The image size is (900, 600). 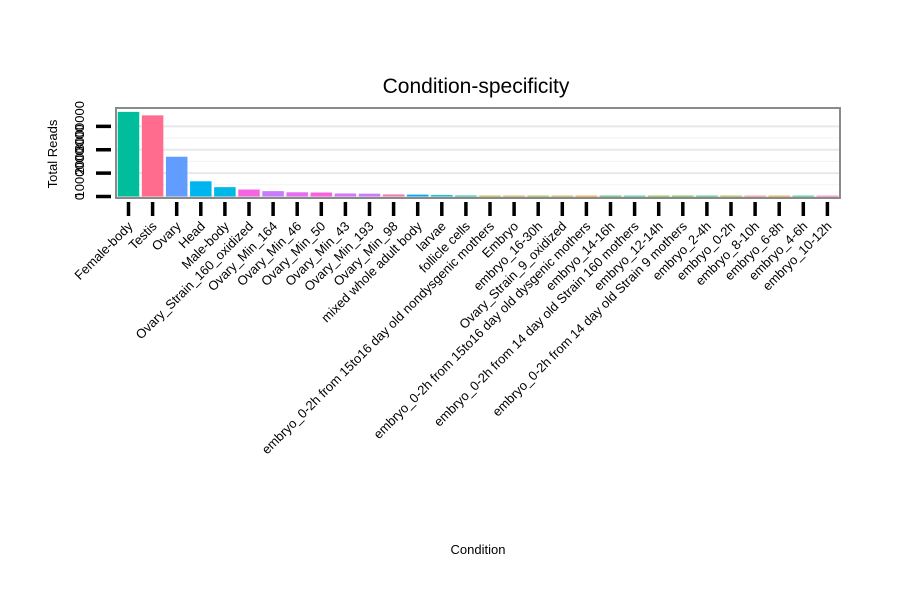 I want to click on bar-embryo-0-2h-from-14-day-old-strain-160-mothers, so click(x=634, y=196).